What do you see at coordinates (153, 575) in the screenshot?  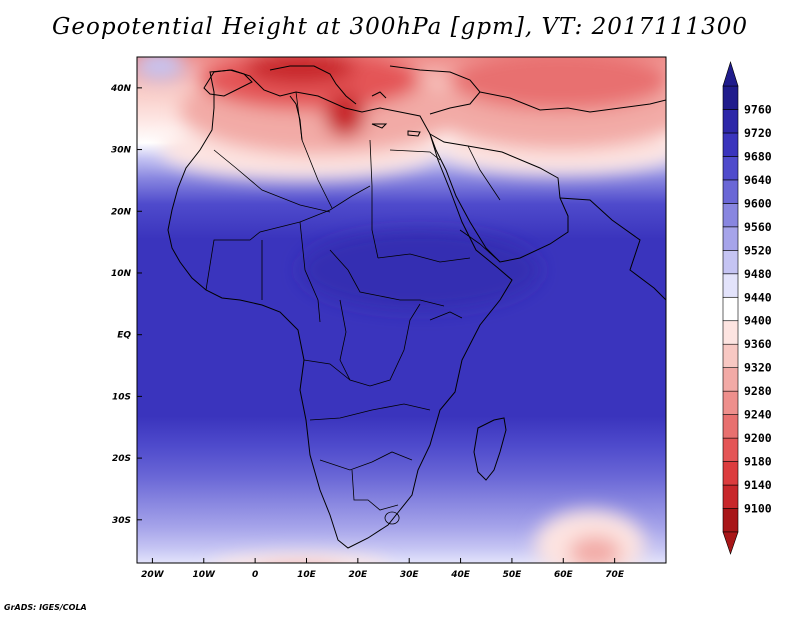 I see `lon-tick-label: 20W` at bounding box center [153, 575].